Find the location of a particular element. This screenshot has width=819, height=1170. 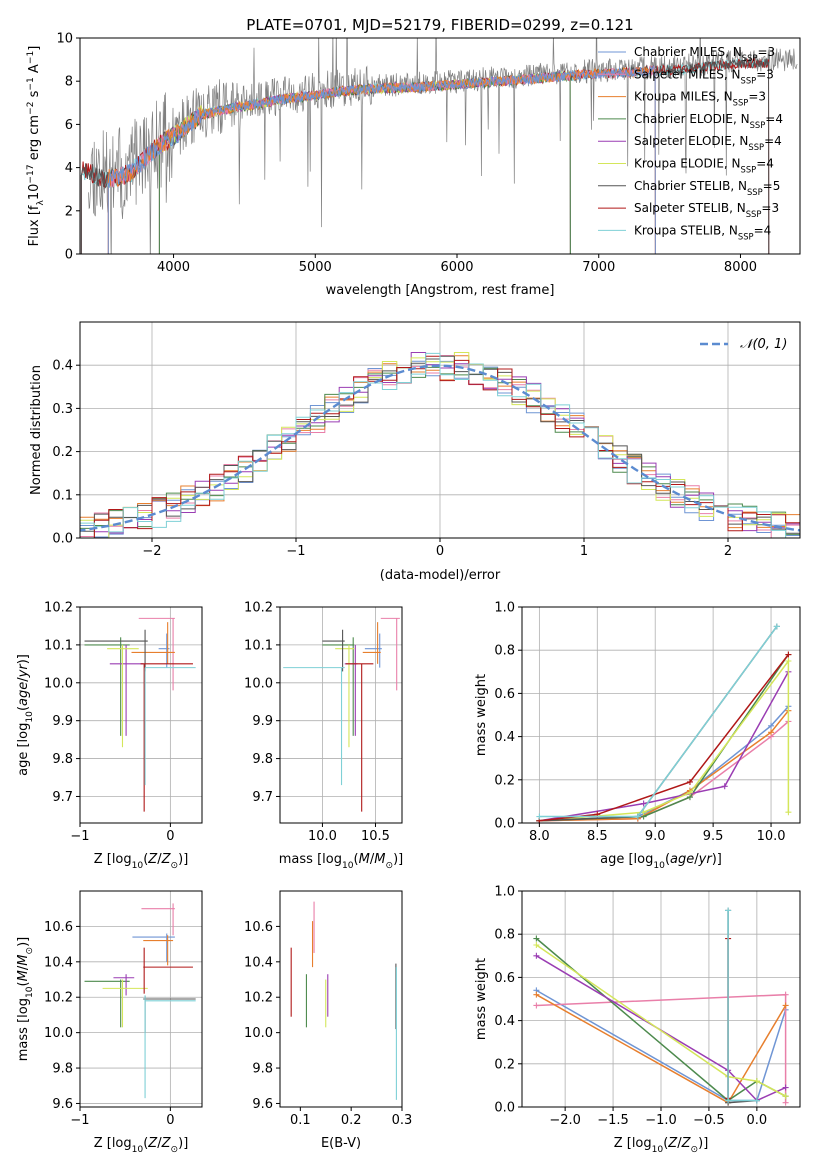

model-chabrier-elodie is located at coordinates (364, 162).